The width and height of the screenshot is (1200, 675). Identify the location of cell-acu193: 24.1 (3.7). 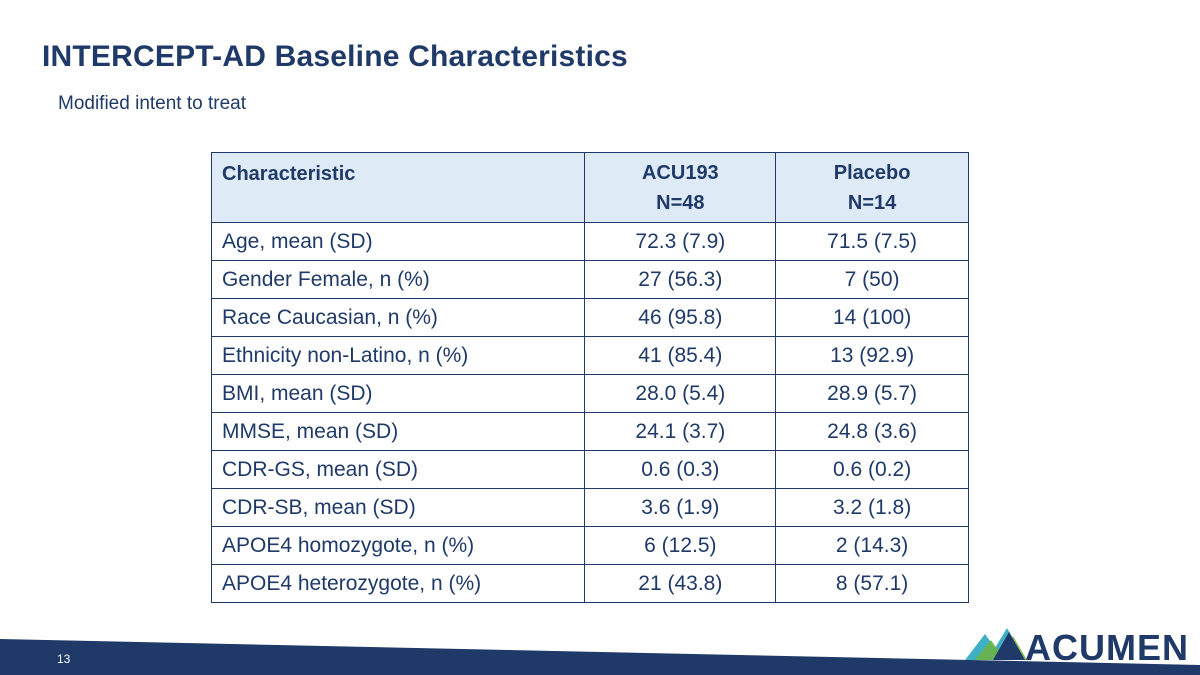
(680, 431).